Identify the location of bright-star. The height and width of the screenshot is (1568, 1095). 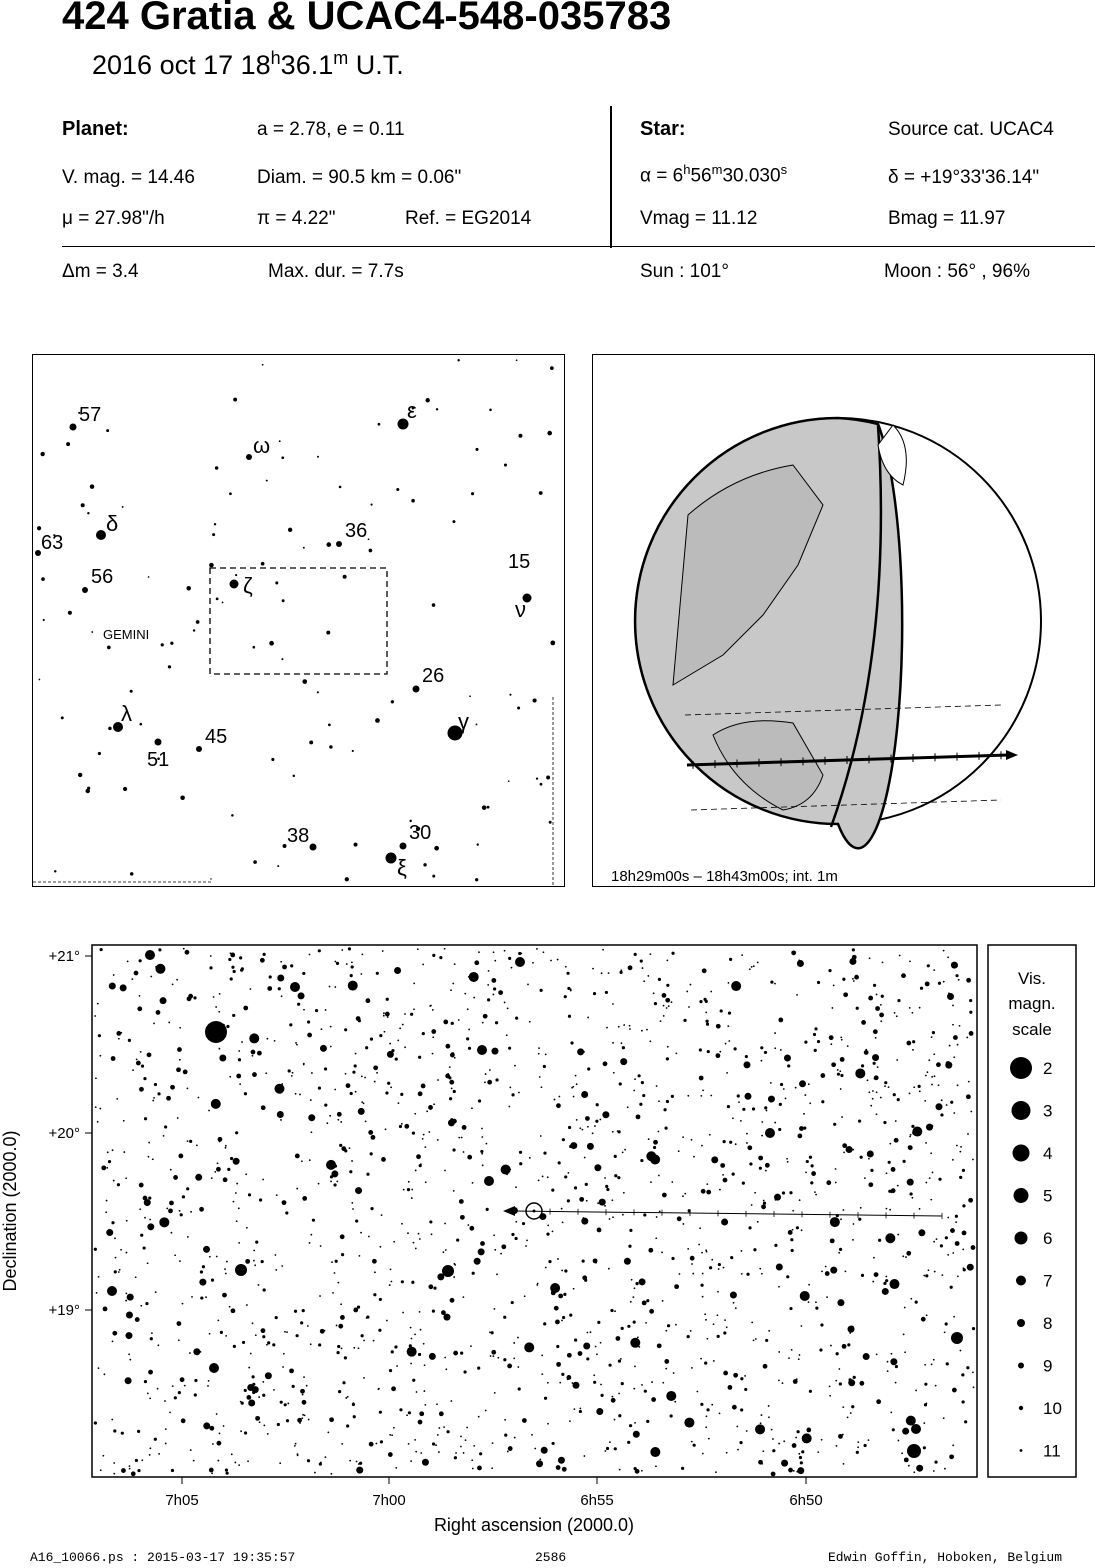
(489, 1181).